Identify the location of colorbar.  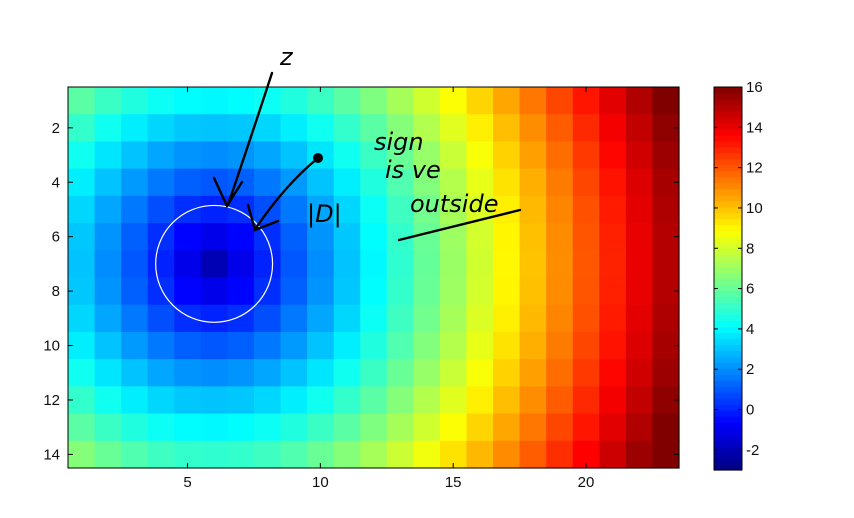
(728, 279).